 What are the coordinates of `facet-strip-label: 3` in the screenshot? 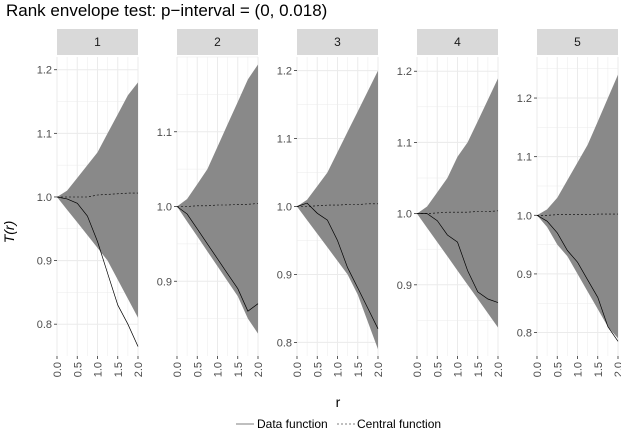 It's located at (337, 42).